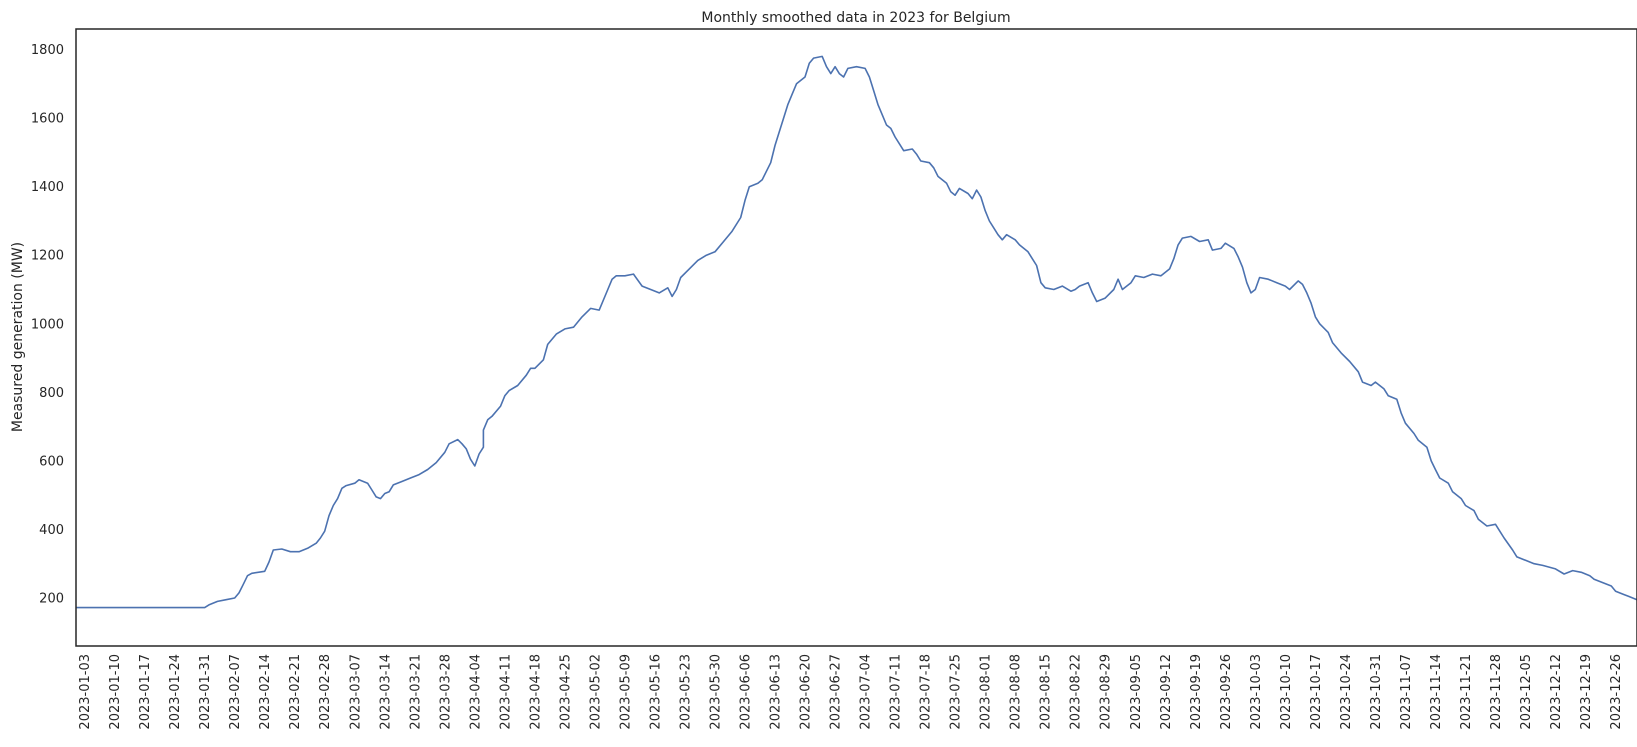  Describe the element at coordinates (505, 692) in the screenshot. I see `x-tick-label: 2023-04-11` at that location.